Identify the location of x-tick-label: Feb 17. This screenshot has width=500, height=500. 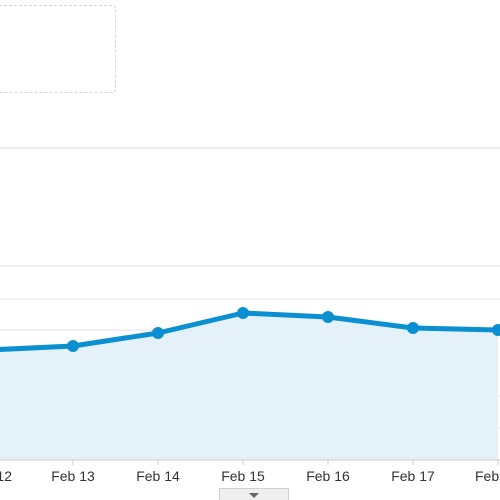
(413, 476).